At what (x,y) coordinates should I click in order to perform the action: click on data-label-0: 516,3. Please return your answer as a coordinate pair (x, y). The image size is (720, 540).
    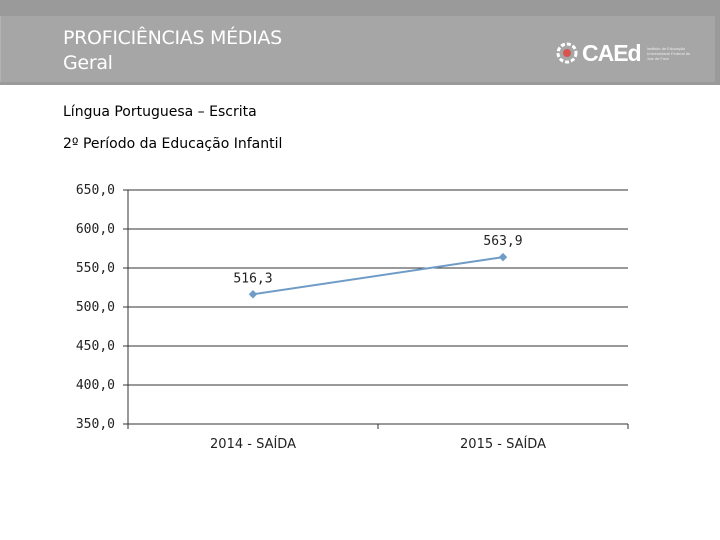
    Looking at the image, I should click on (252, 278).